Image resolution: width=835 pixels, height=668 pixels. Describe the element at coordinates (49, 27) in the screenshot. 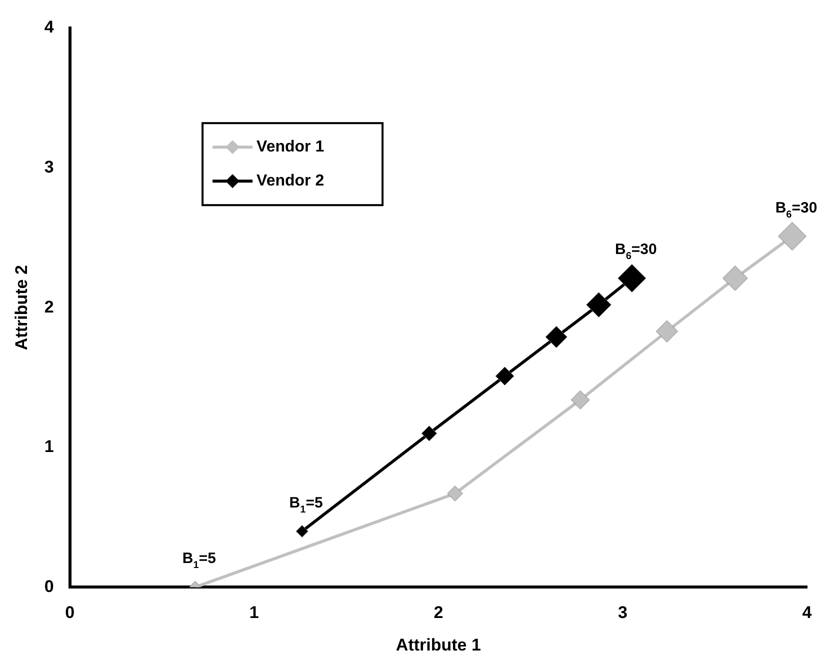

I see `y-tick-label: 4` at that location.